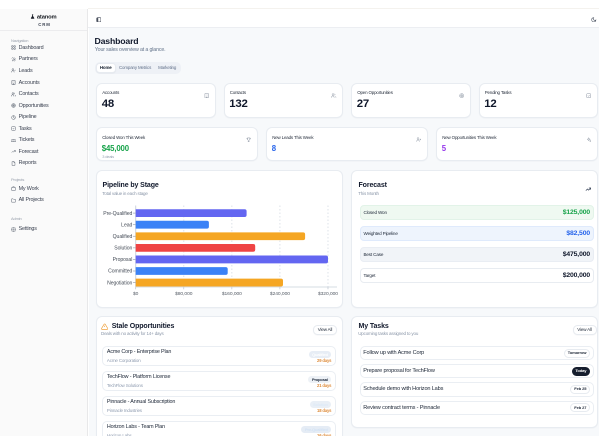 This screenshot has height=445, width=606. Describe the element at coordinates (120, 272) in the screenshot. I see `svg-text: Committed` at that location.